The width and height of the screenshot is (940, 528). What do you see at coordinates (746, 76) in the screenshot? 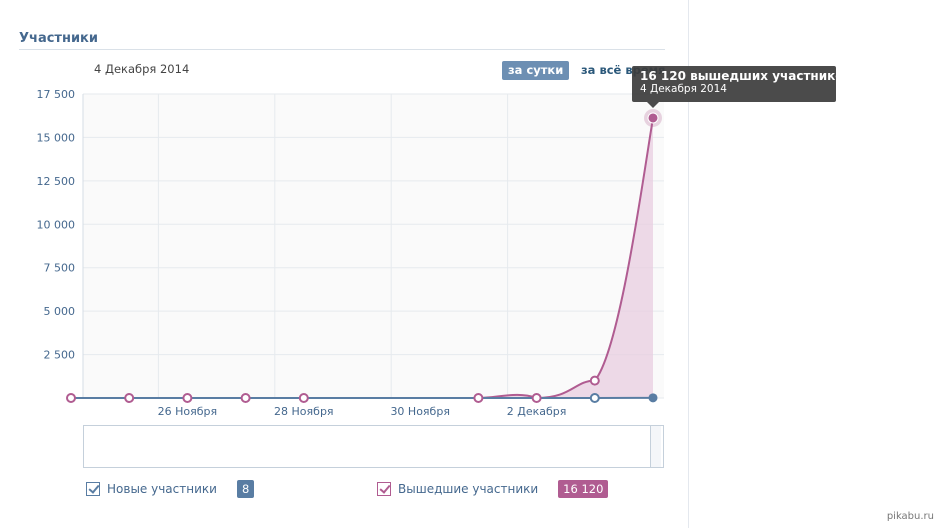
I see `tooltip-title: 16 120 вышедших участников` at bounding box center [746, 76].